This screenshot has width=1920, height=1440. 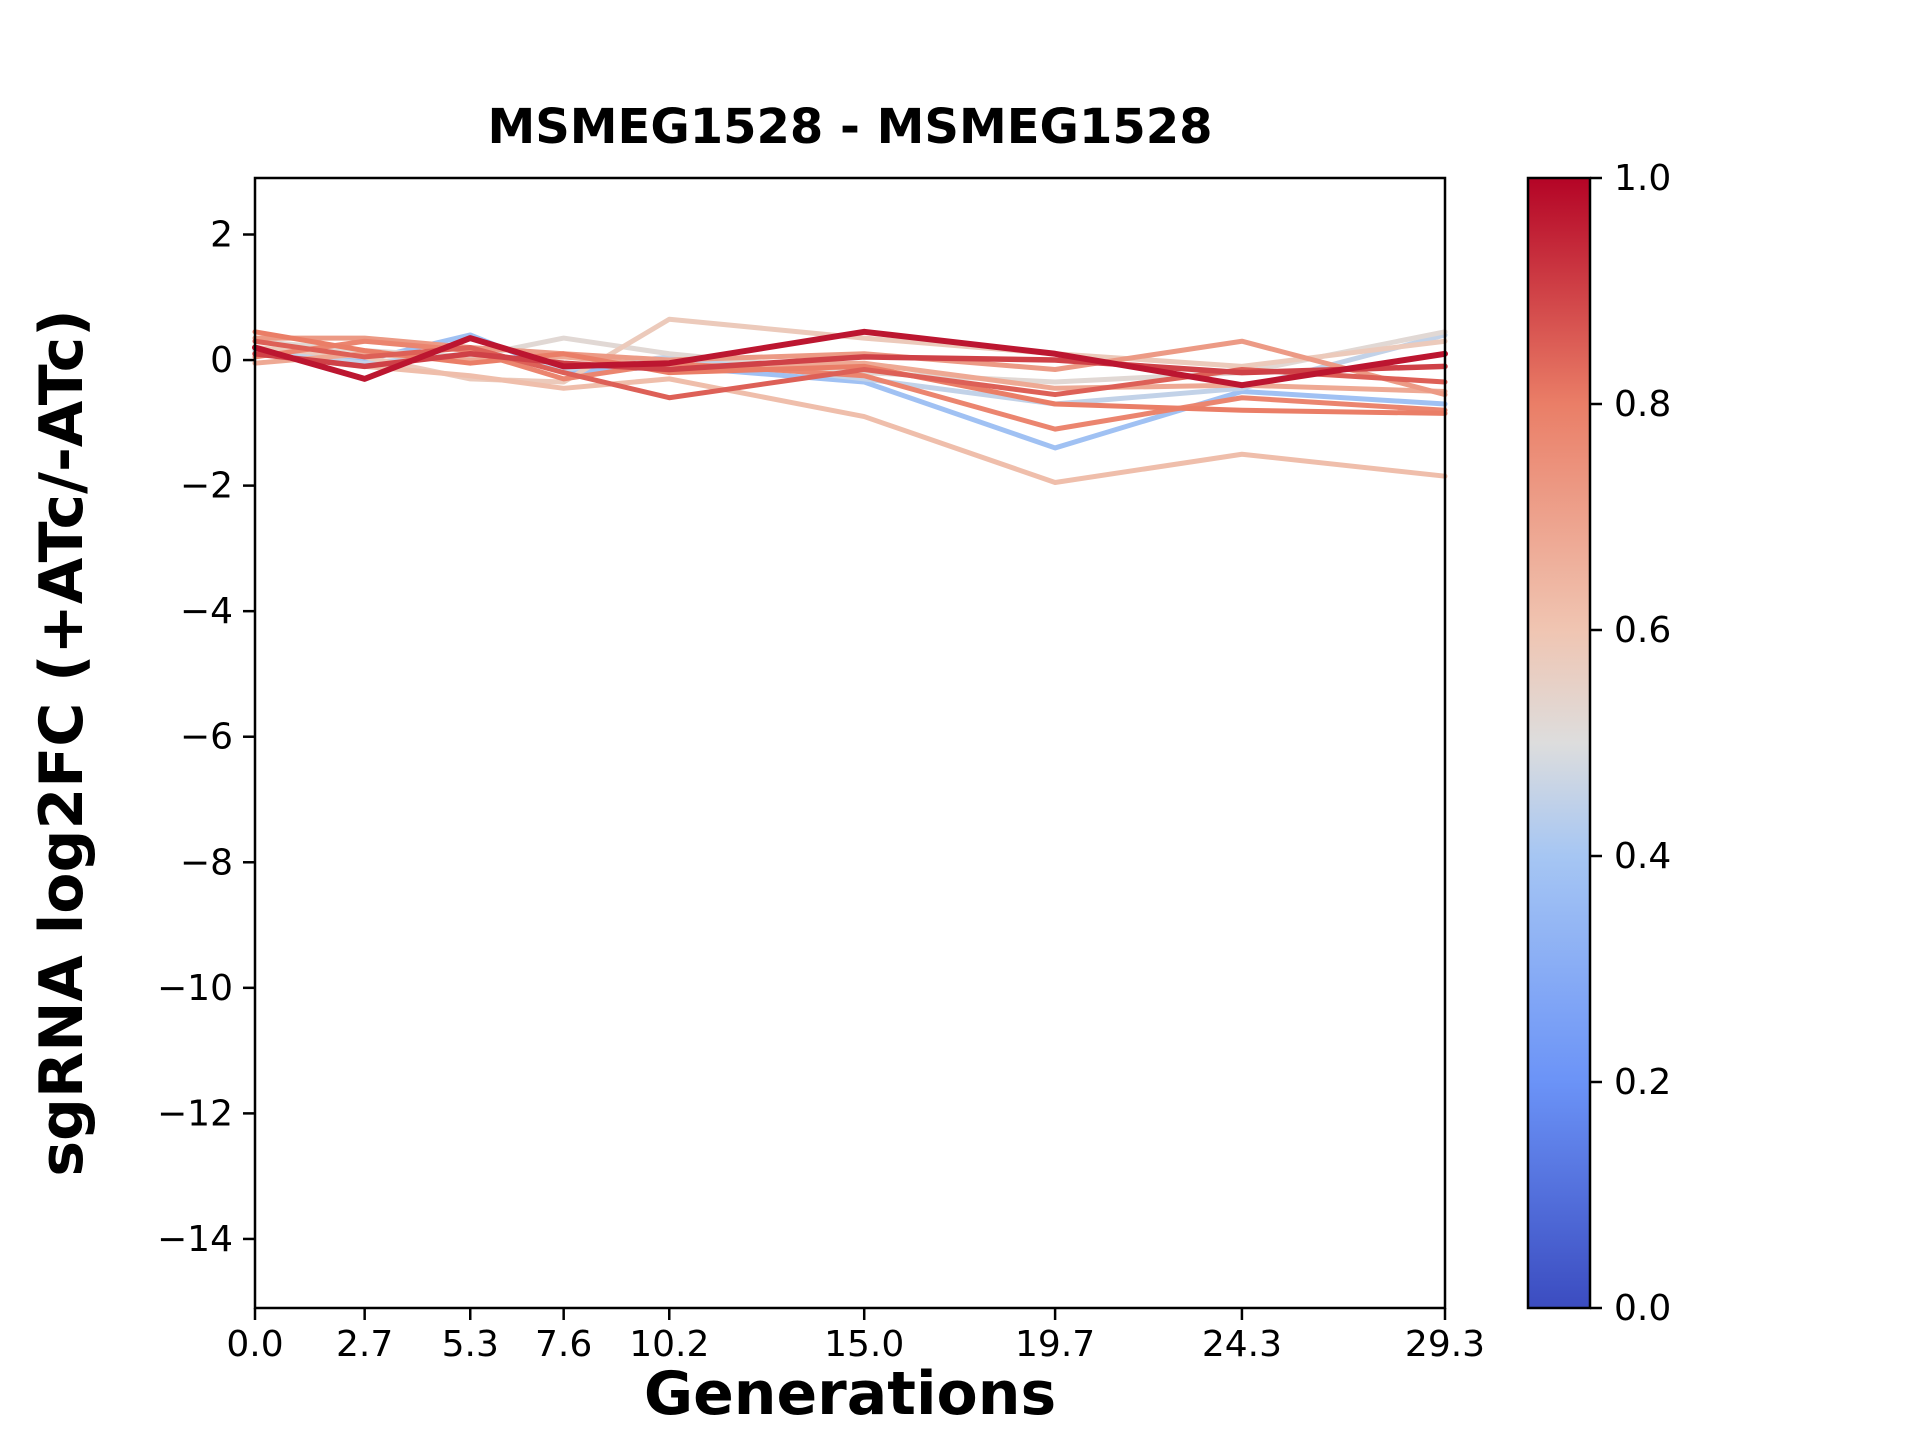 What do you see at coordinates (1642, 1082) in the screenshot?
I see `colorbar-tick-label: 0.2` at bounding box center [1642, 1082].